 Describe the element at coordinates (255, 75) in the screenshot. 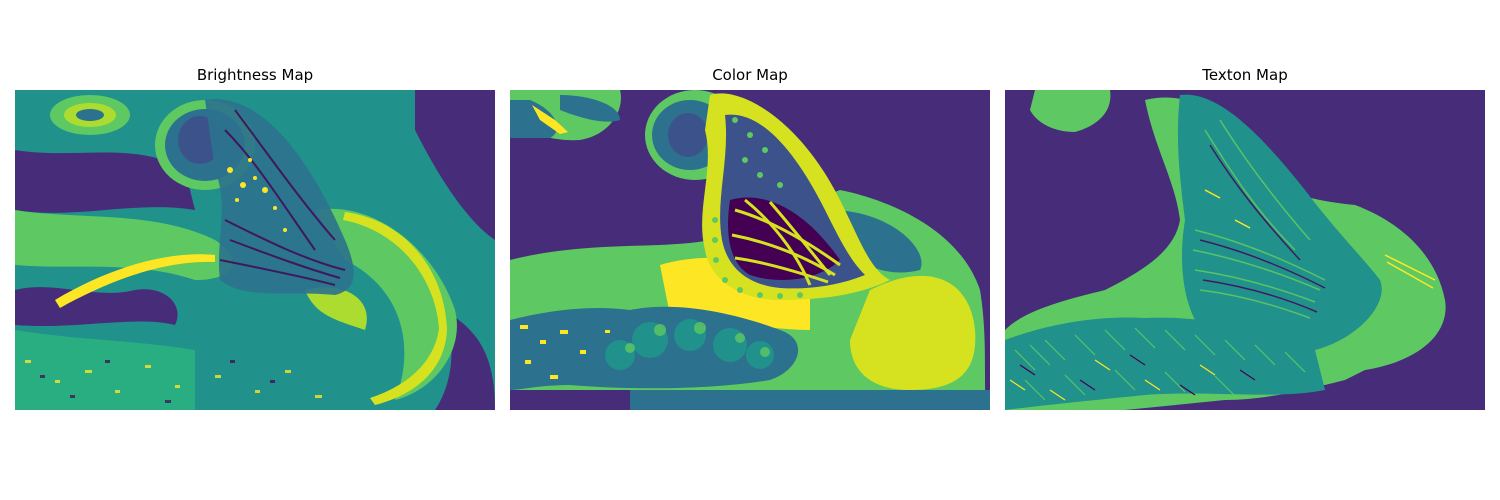

I see `brightness-map-title: Brightness Map` at that location.